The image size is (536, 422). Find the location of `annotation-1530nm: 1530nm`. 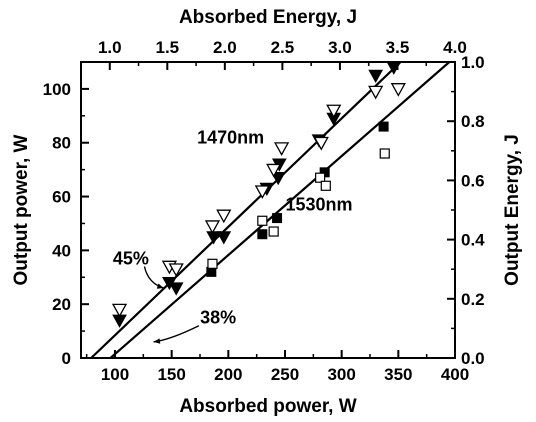

annotation-1530nm: 1530nm is located at coordinates (318, 205).